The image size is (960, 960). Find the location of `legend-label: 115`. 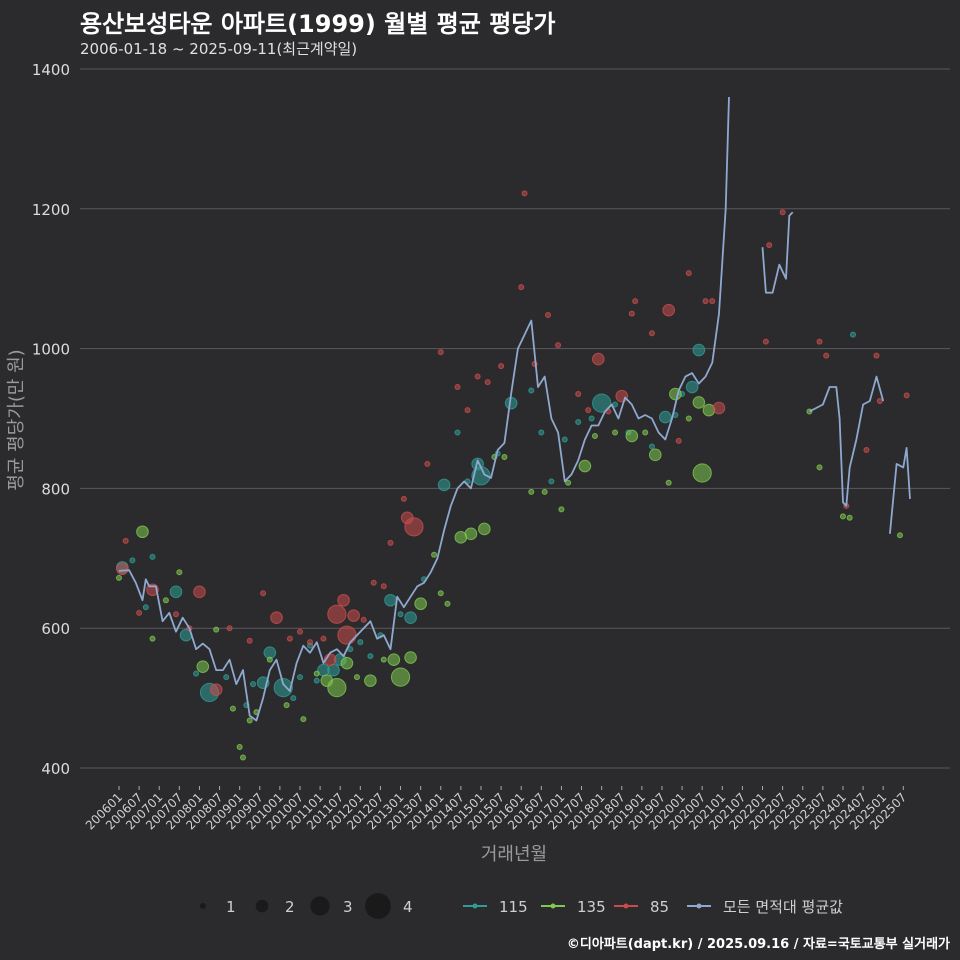

legend-label: 115 is located at coordinates (513, 907).